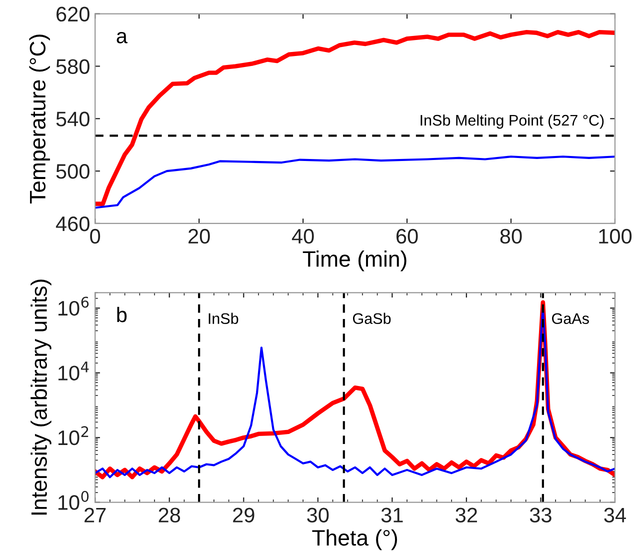 This screenshot has height=552, width=634. I want to click on x-tick-label: 30, so click(318, 515).